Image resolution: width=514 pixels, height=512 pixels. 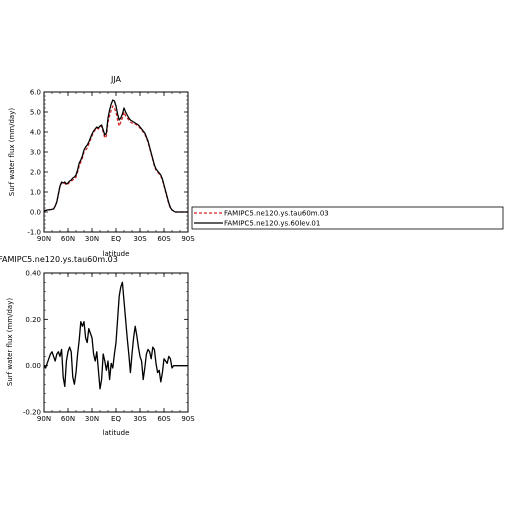 What do you see at coordinates (116, 433) in the screenshot?
I see `bottom-x-axis-label: latitude` at bounding box center [116, 433].